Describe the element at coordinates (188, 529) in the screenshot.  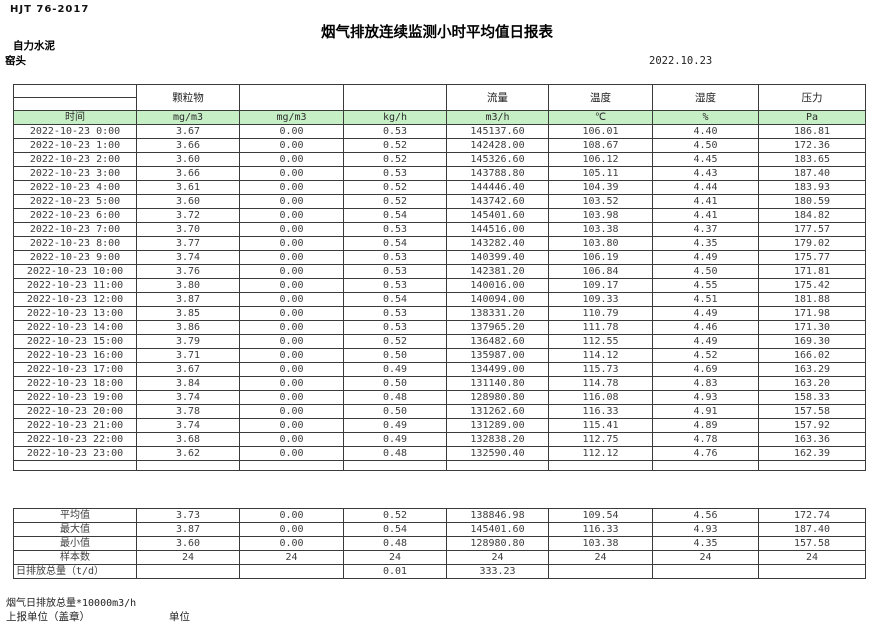
I see `summary-value-cell: 3.87` at that location.